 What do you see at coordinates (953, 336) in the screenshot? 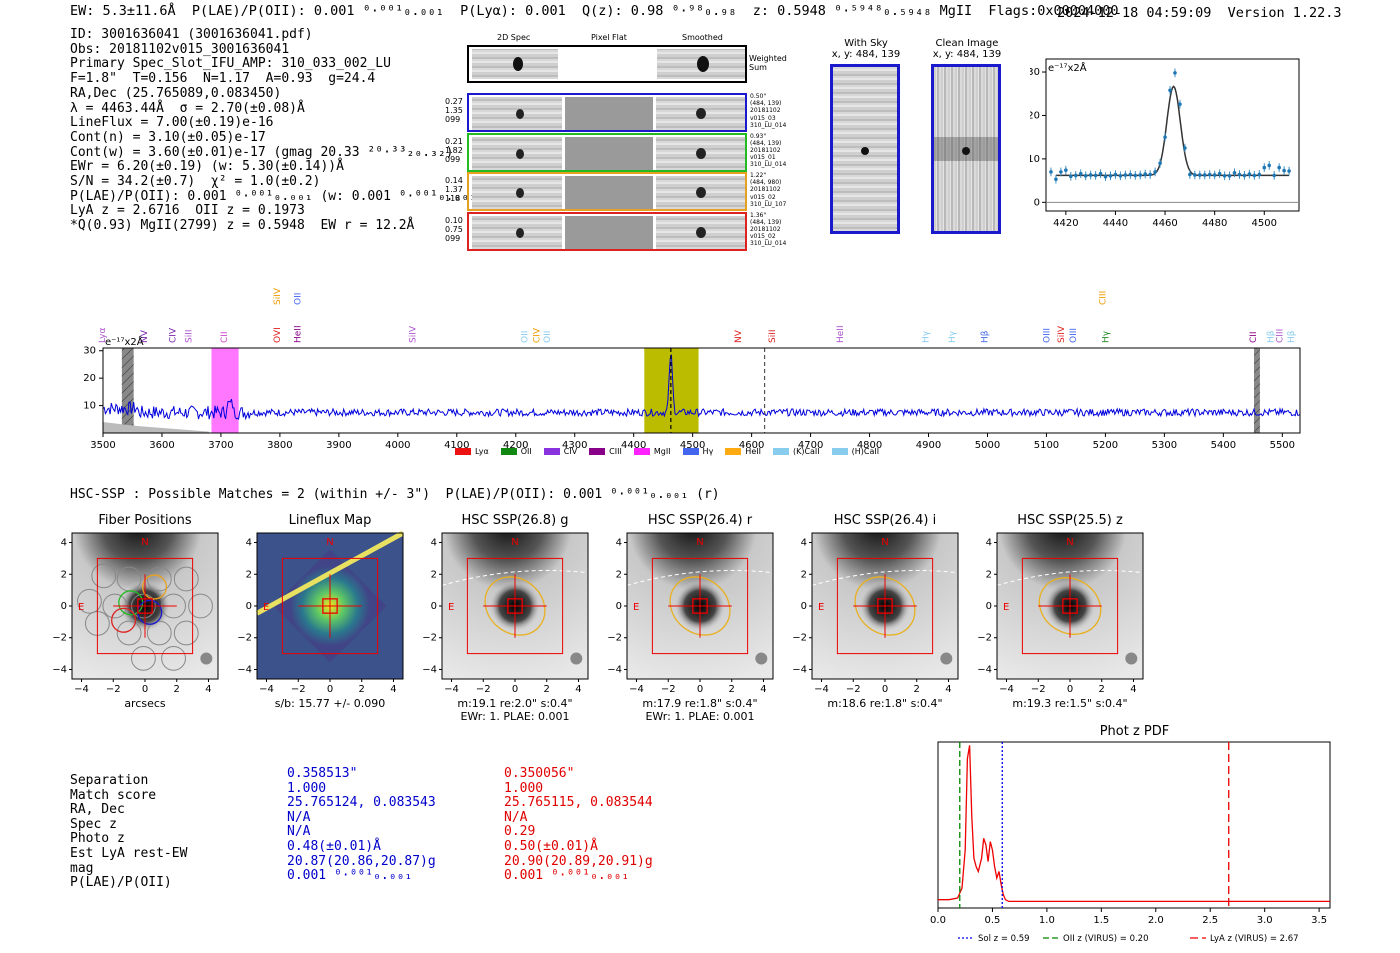
I see `line-label: Hγ` at bounding box center [953, 336].